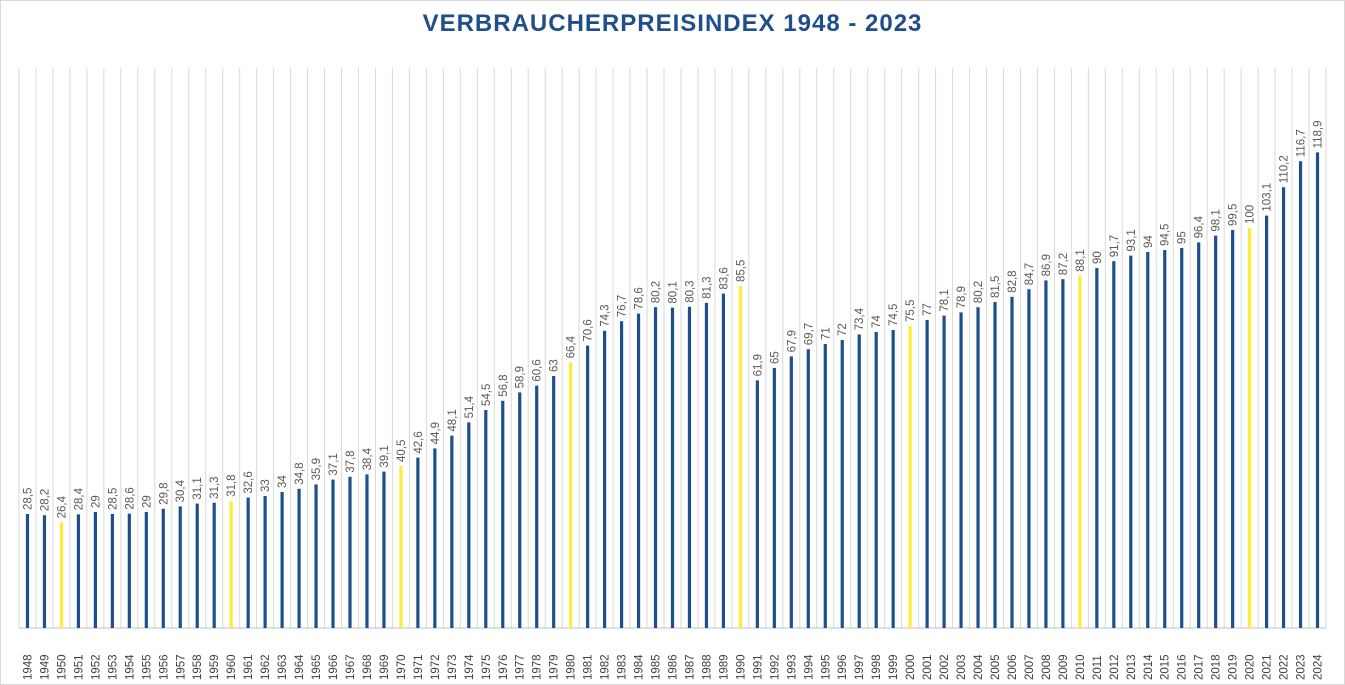  I want to click on bar-2001, so click(927, 474).